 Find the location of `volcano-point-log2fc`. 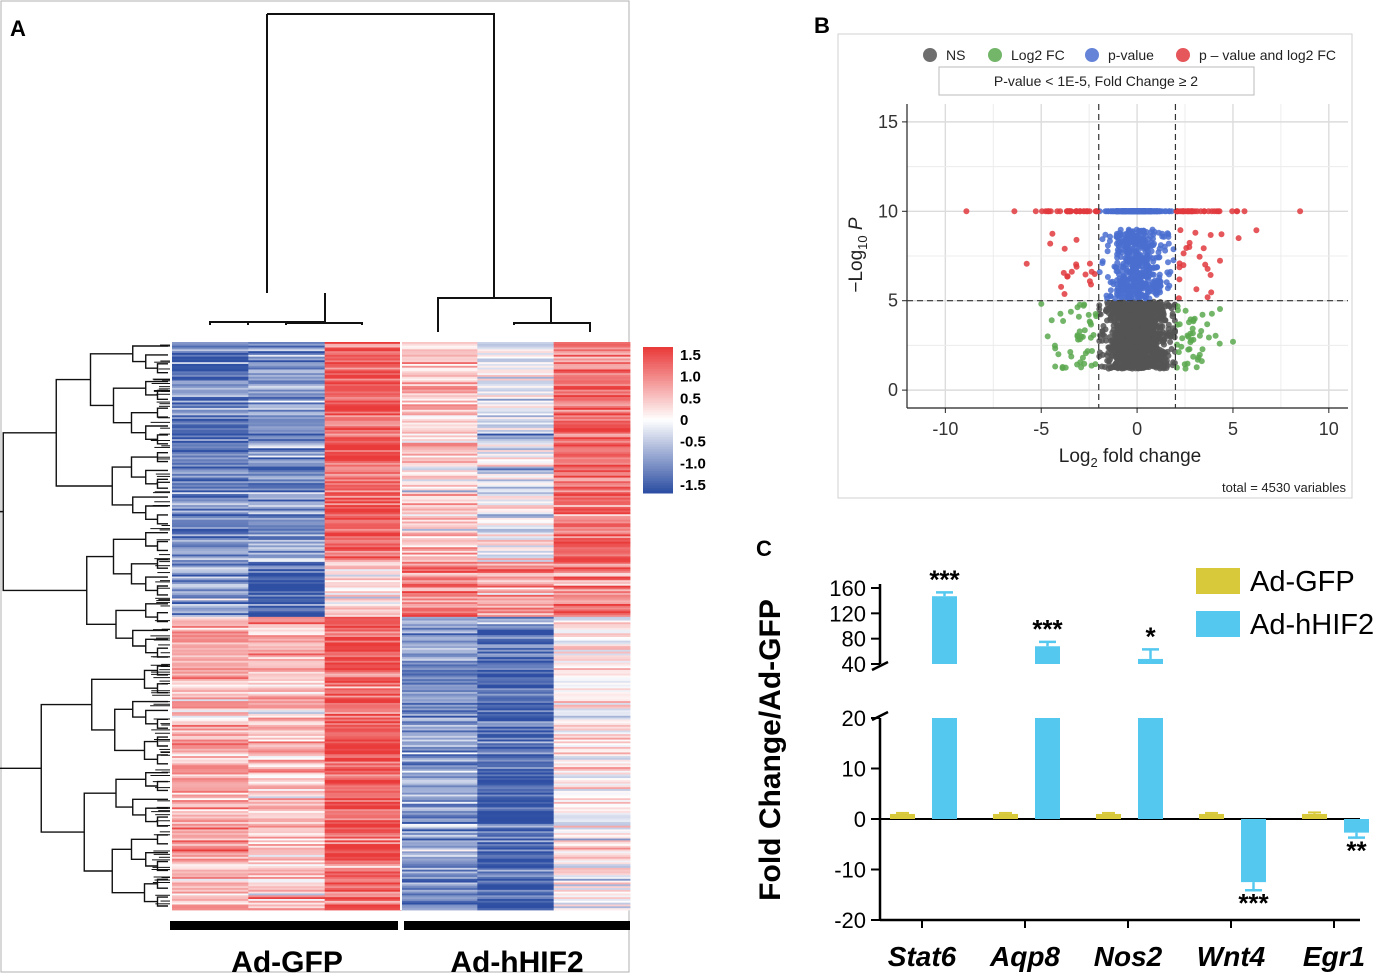

volcano-point-log2fc is located at coordinates (1091, 365).